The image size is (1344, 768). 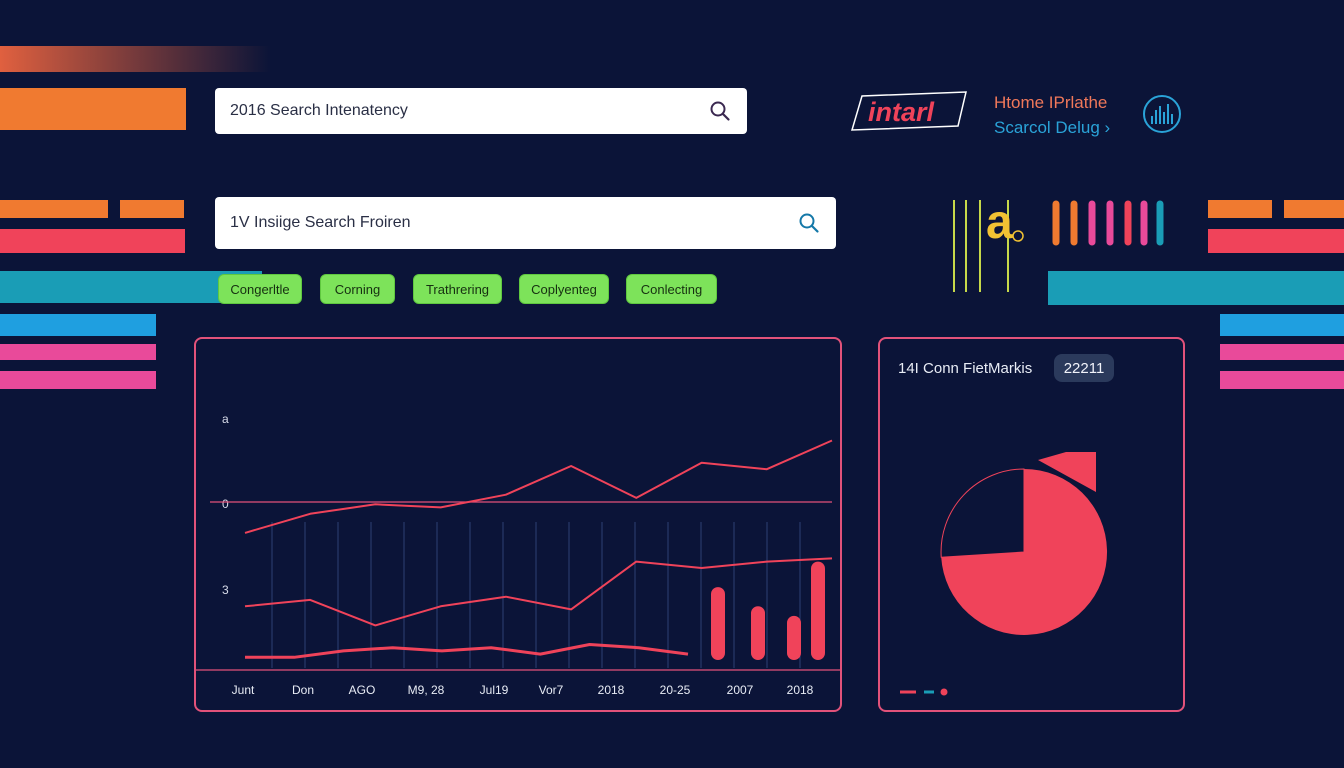 I want to click on x-tick-label: 2007, so click(x=740, y=690).